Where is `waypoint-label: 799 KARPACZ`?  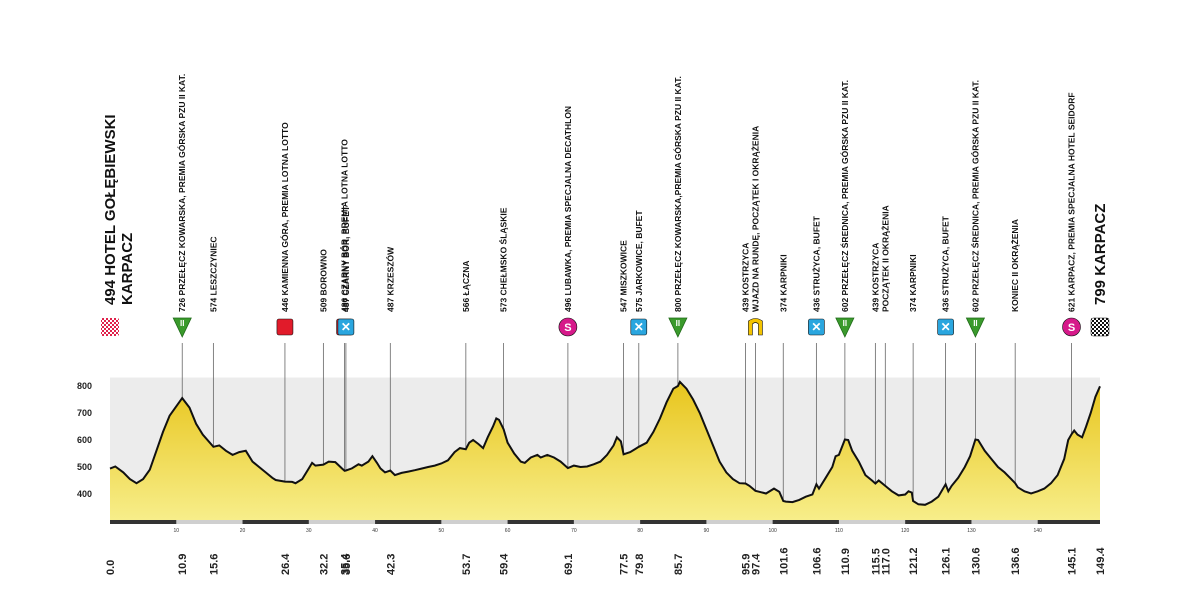 waypoint-label: 799 KARPACZ is located at coordinates (1100, 254).